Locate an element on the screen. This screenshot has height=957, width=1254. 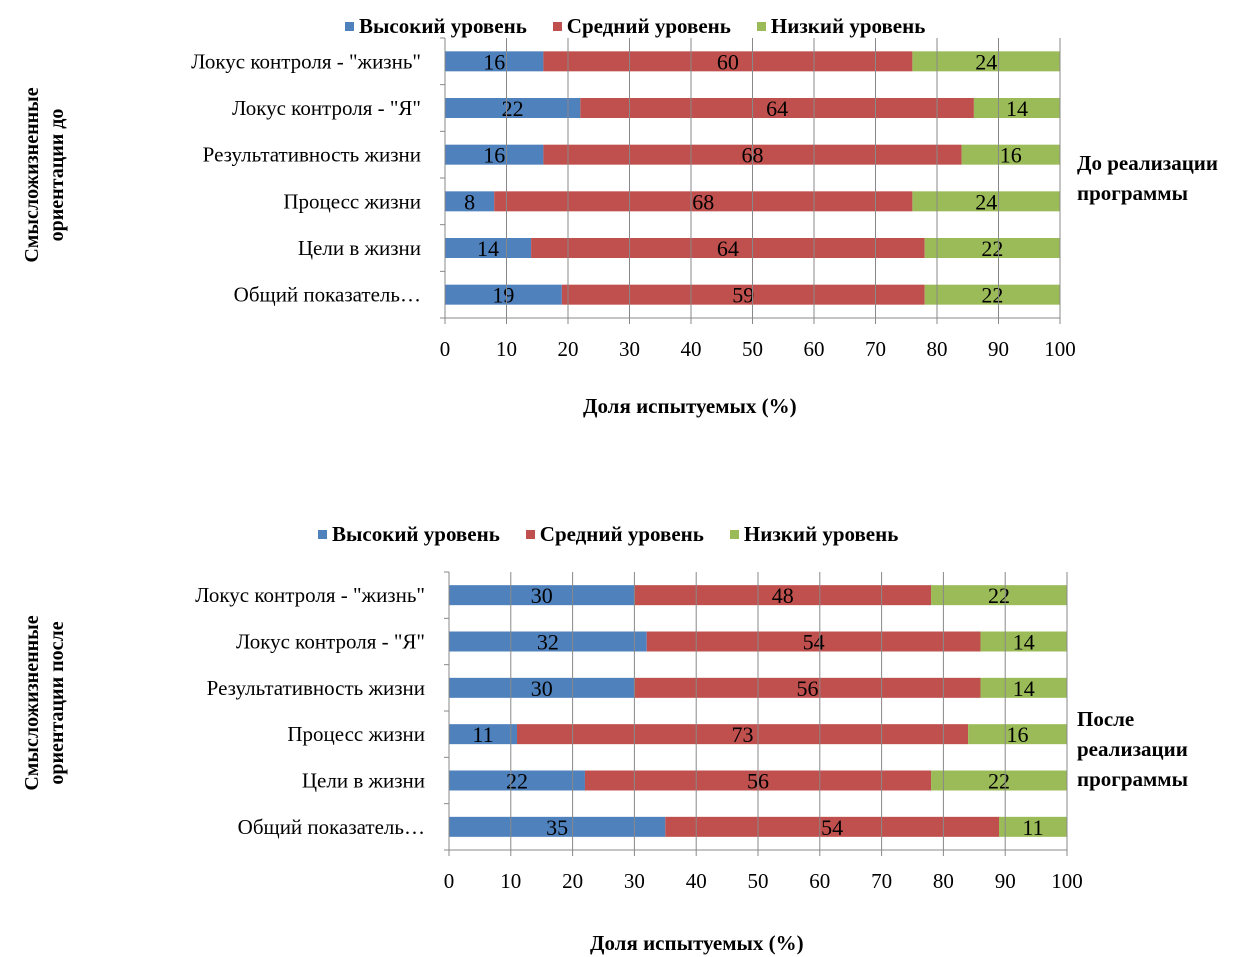
data-label: 48 is located at coordinates (783, 595).